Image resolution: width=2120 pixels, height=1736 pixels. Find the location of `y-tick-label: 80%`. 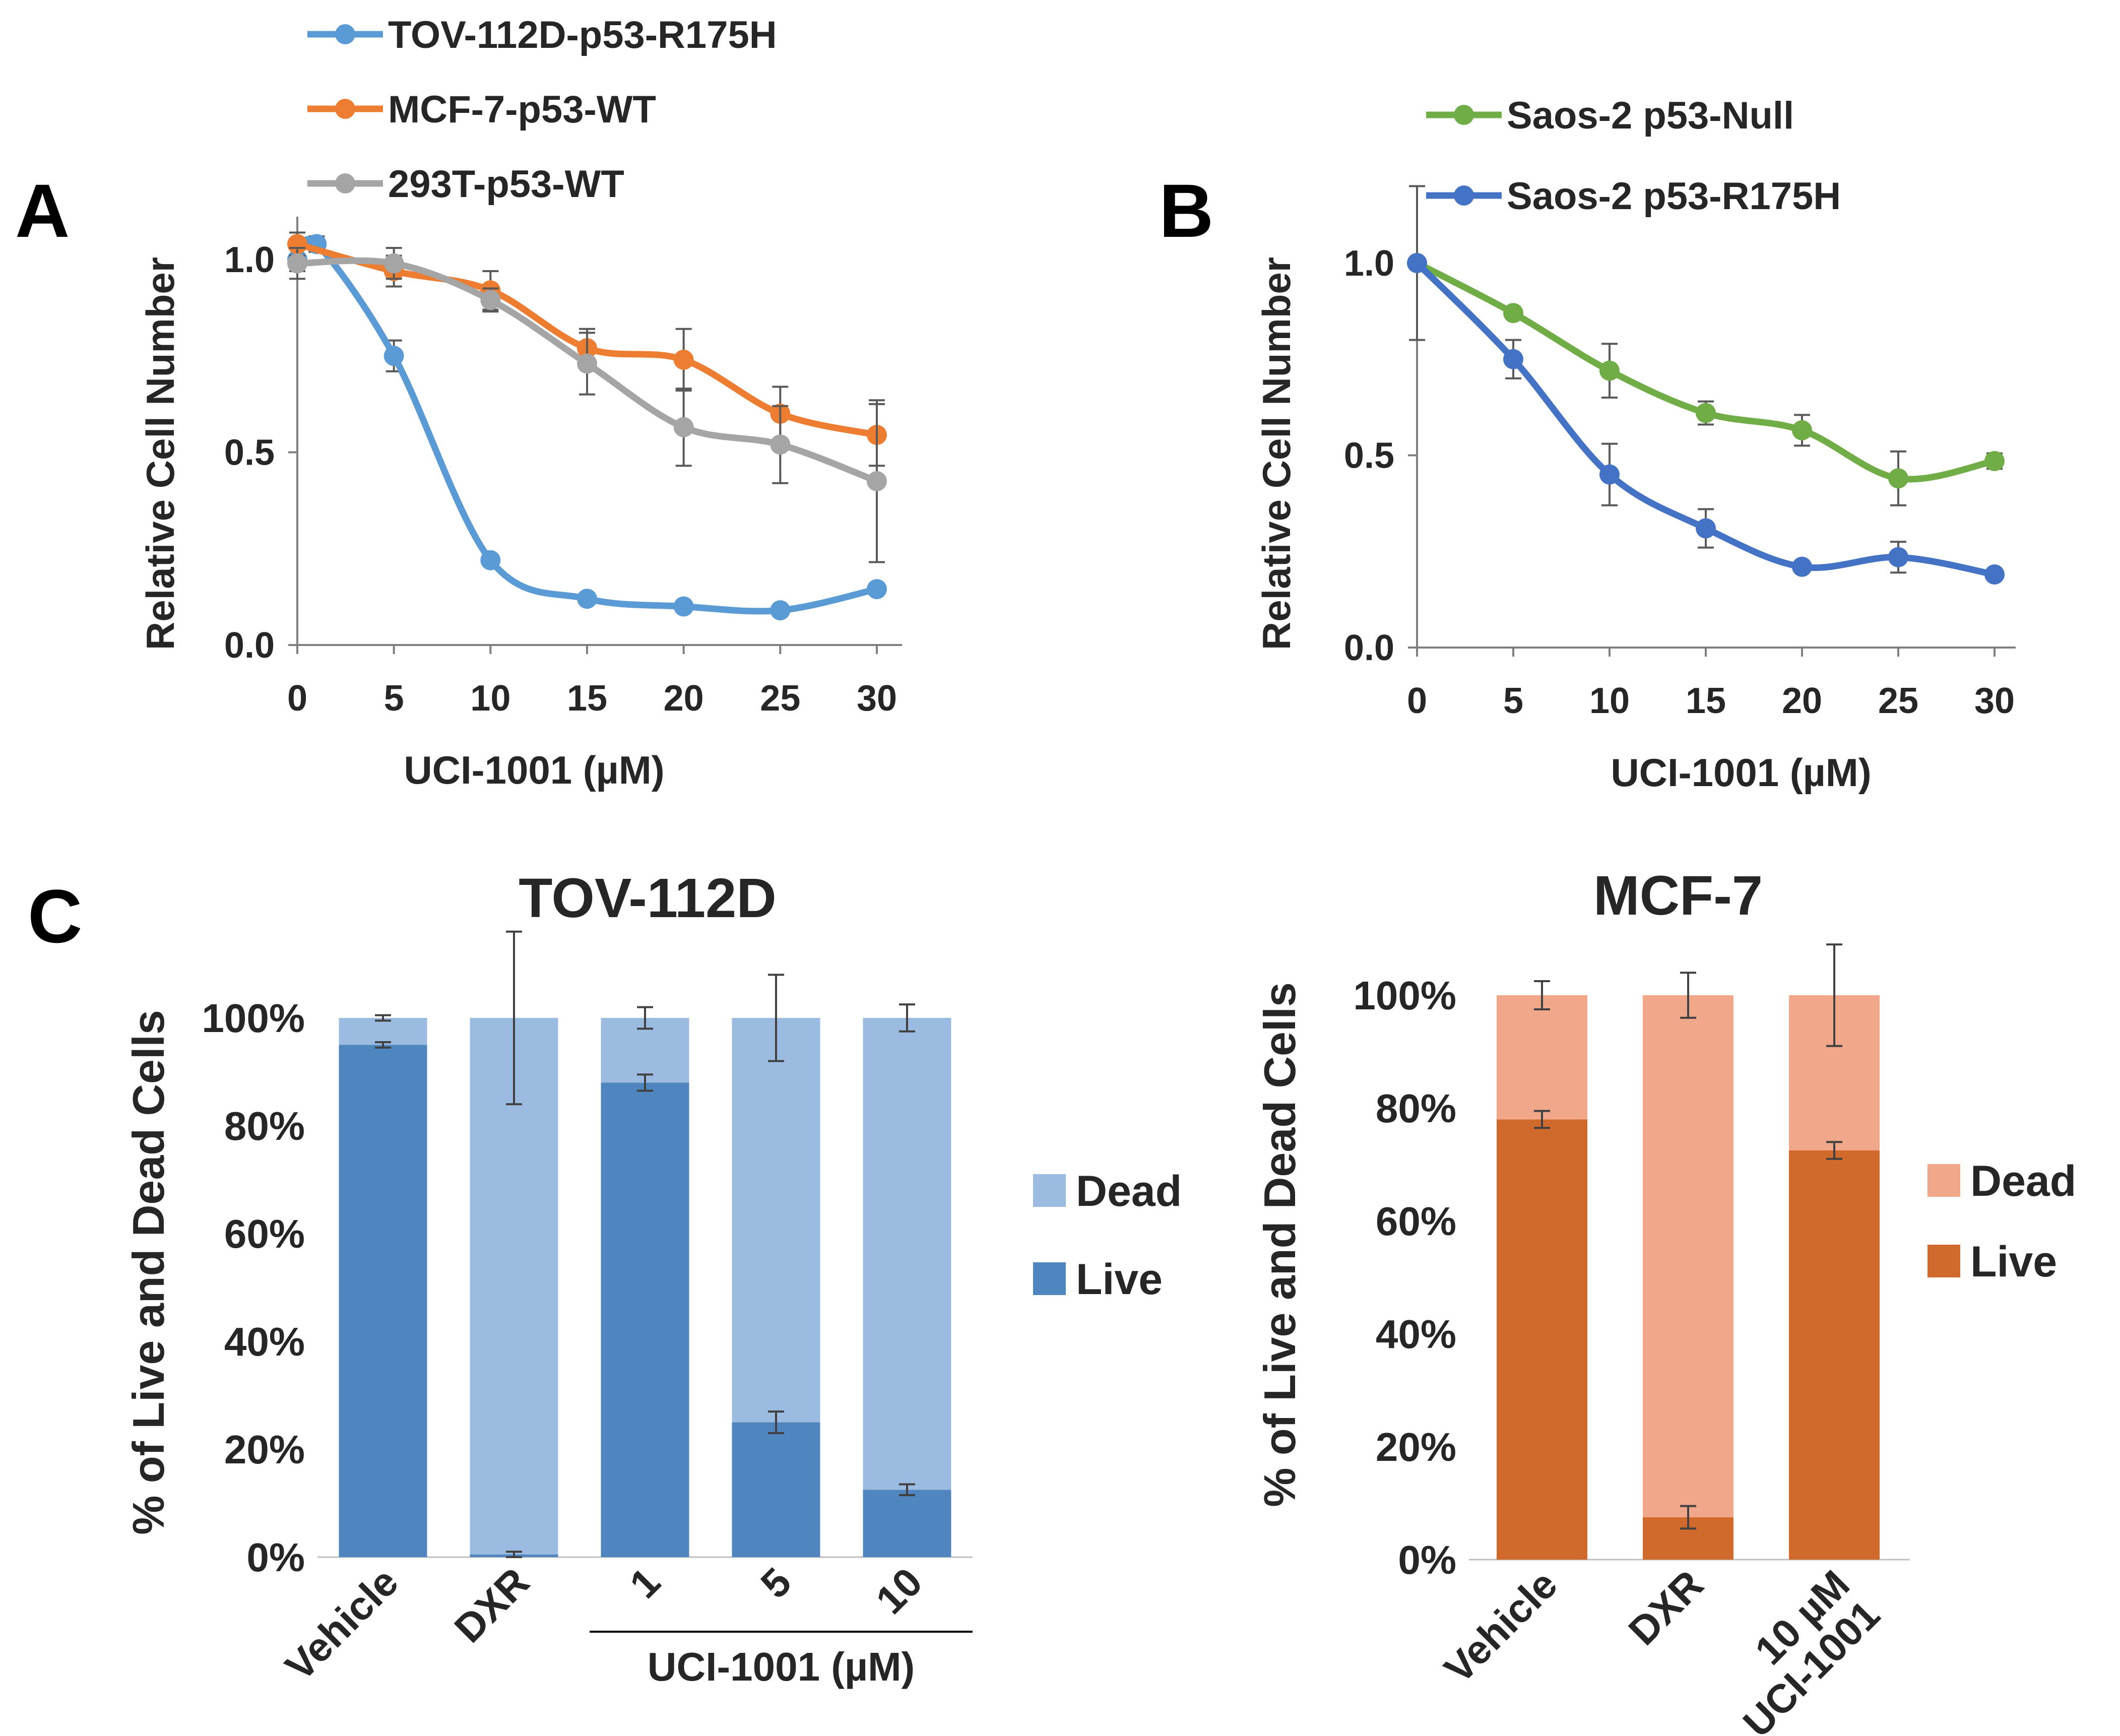

y-tick-label: 80% is located at coordinates (264, 1126).